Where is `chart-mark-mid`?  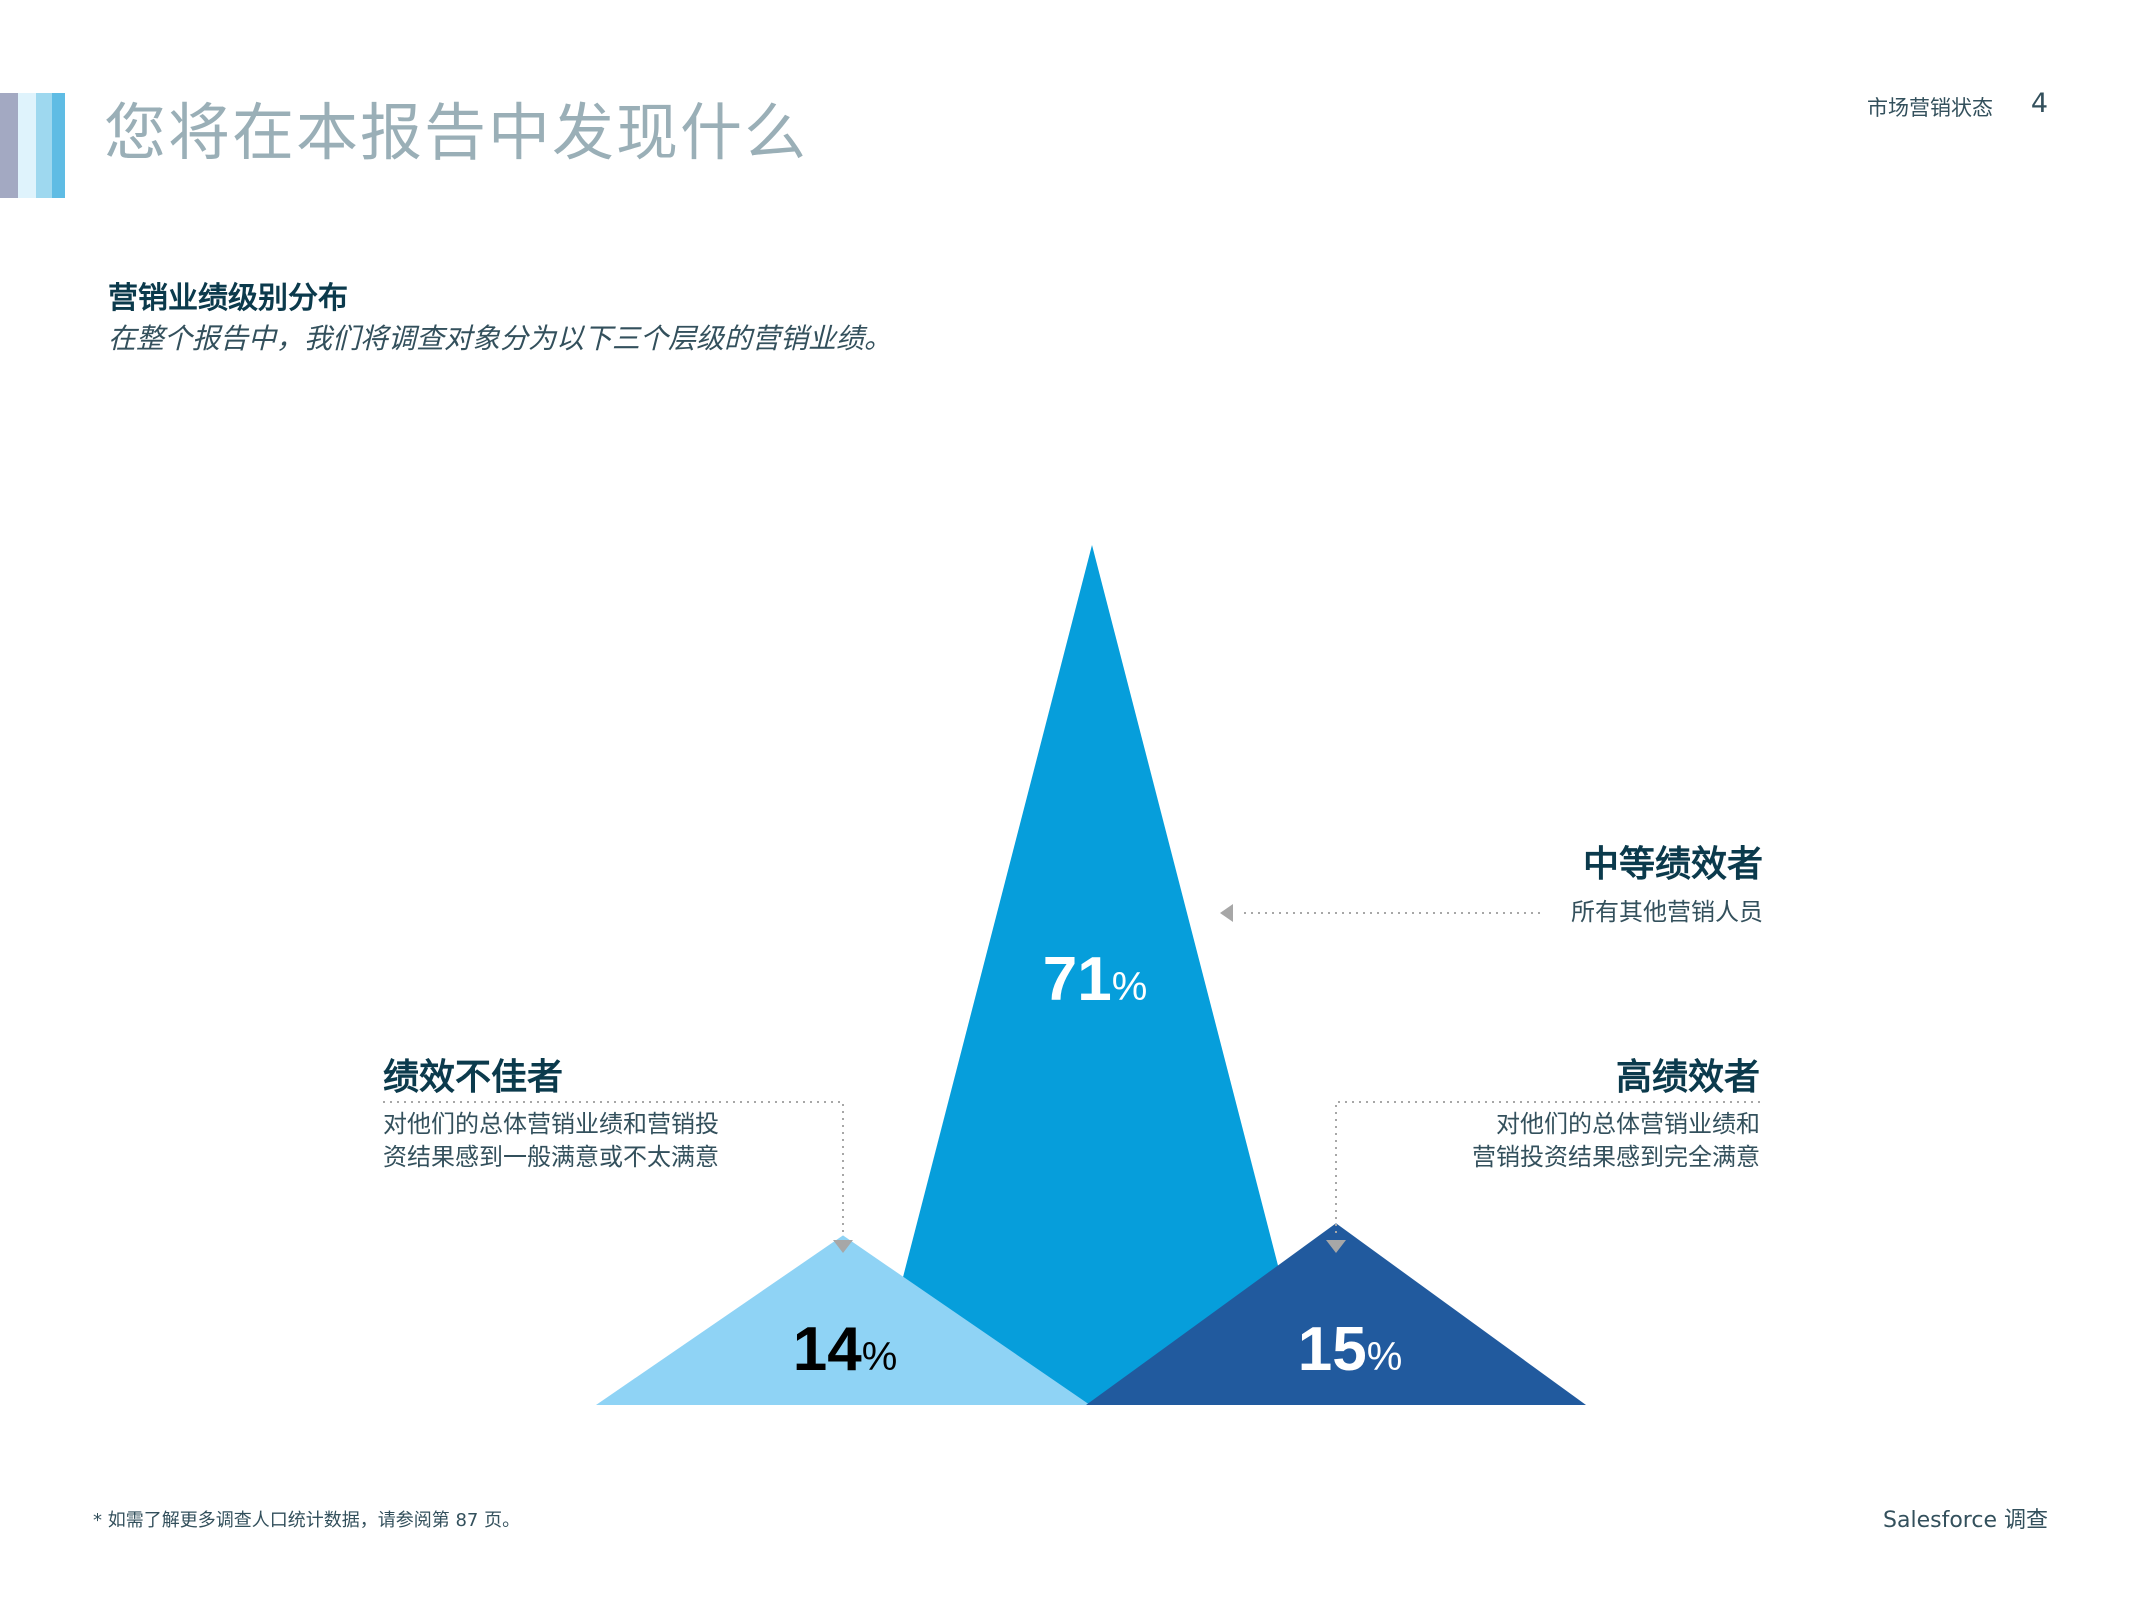
chart-mark-mid is located at coordinates (1092, 975).